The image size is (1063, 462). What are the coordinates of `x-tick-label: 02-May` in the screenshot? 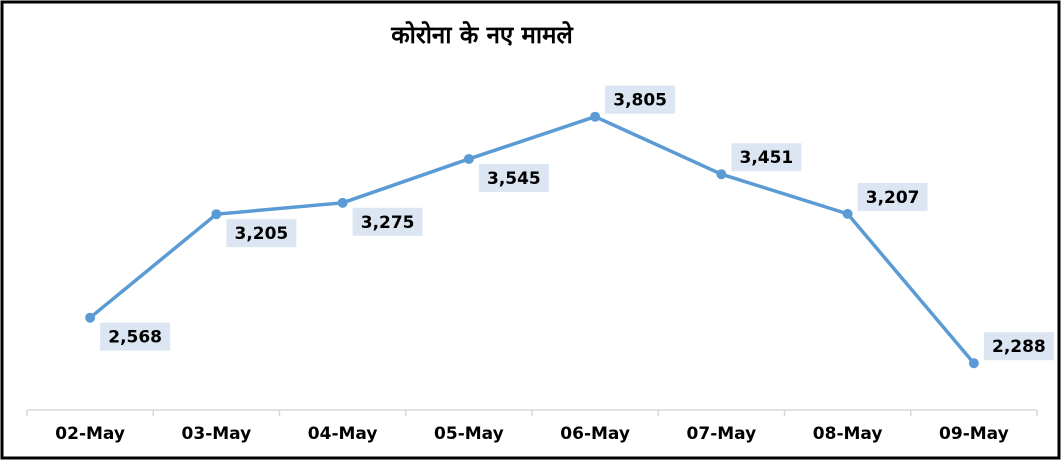 It's located at (90, 434).